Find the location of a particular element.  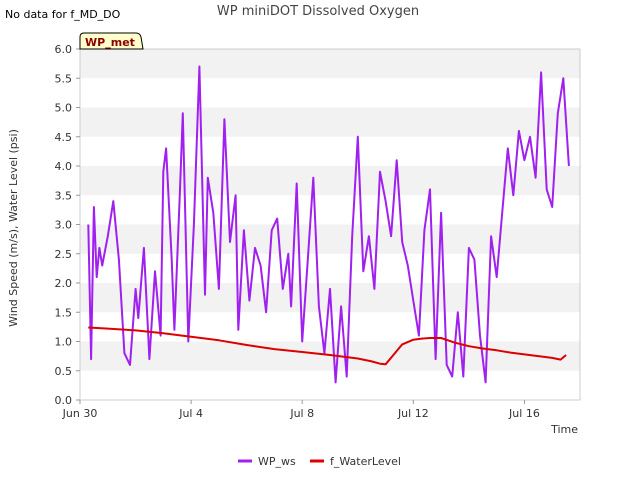

legend: WP_ws f_WaterLevel is located at coordinates (319, 461).